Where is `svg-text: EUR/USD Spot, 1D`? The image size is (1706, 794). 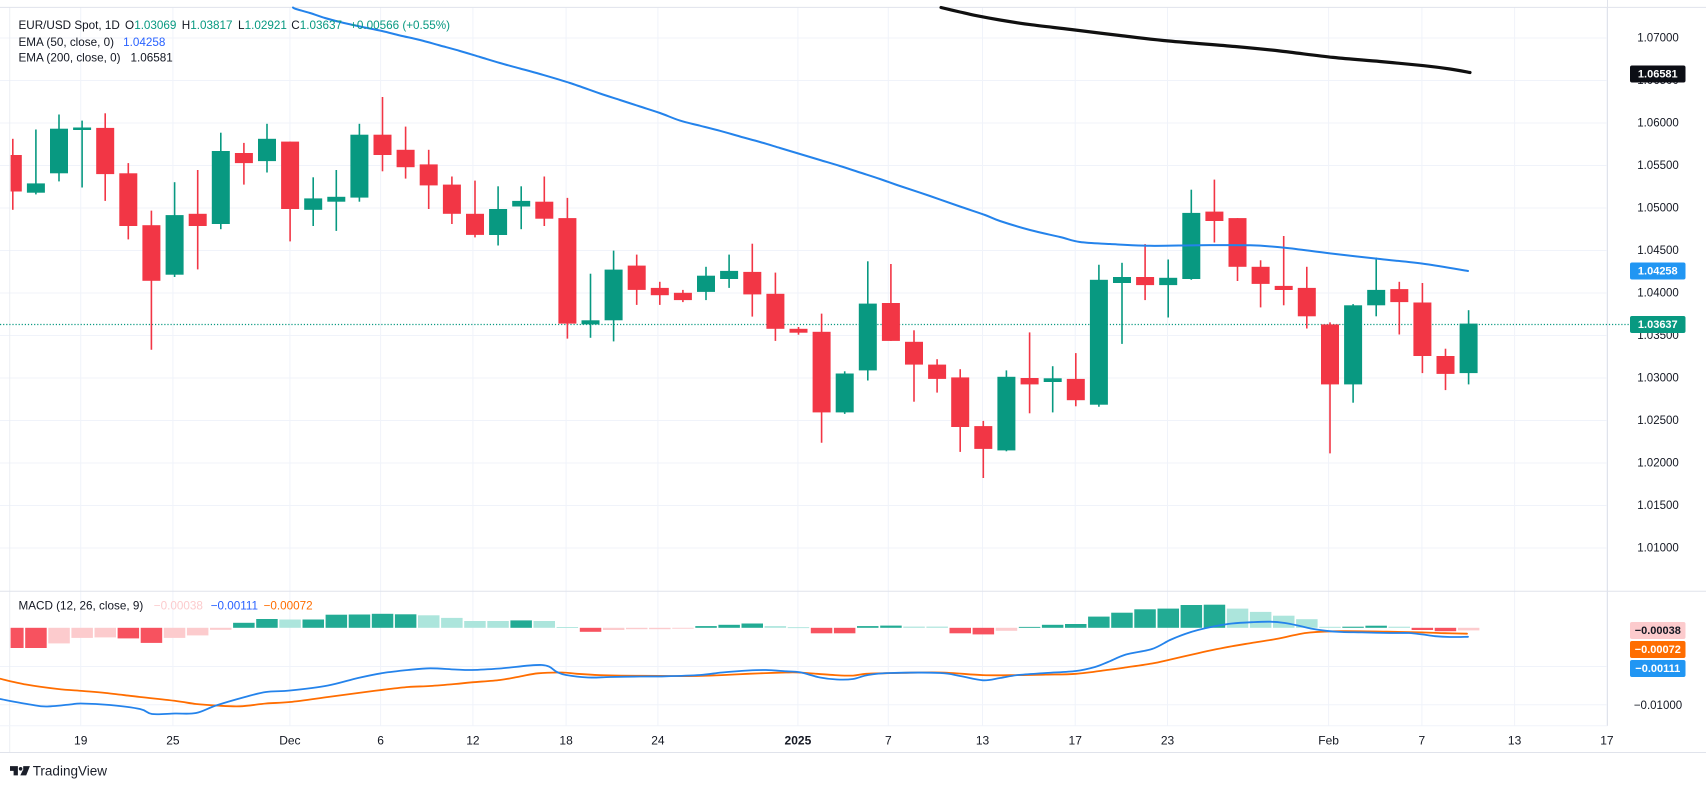
svg-text: EUR/USD Spot, 1D is located at coordinates (69, 25).